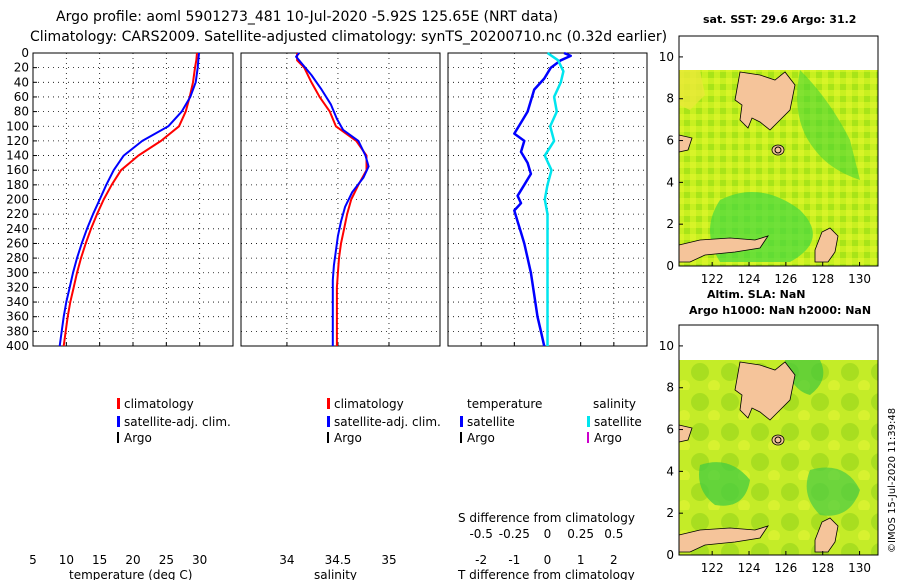 This screenshot has height=580, width=900. What do you see at coordinates (892, 480) in the screenshot?
I see `footer-stamp: ©IMOS 15-Jul-2020 11:39:48` at bounding box center [892, 480].